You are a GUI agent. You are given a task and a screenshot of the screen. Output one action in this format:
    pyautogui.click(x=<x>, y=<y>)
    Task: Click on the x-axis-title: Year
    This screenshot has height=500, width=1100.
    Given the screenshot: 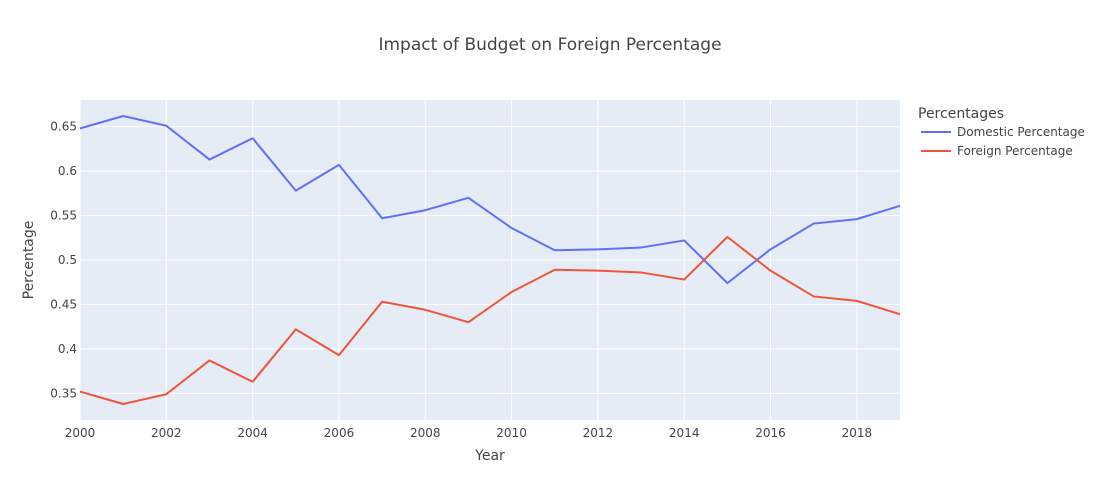 What is the action you would take?
    pyautogui.click(x=489, y=456)
    